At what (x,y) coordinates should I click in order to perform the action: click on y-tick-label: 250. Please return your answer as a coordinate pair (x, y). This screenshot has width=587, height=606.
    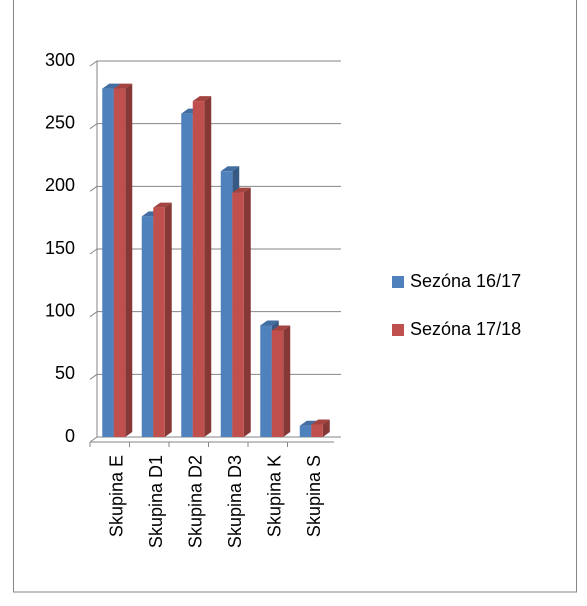
    Looking at the image, I should click on (60, 122).